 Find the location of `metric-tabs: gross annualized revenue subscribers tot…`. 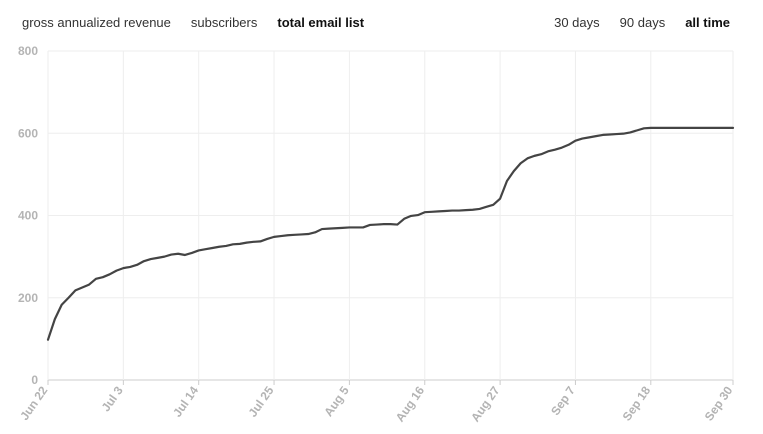

metric-tabs: gross annualized revenue subscribers tot… is located at coordinates (193, 23).